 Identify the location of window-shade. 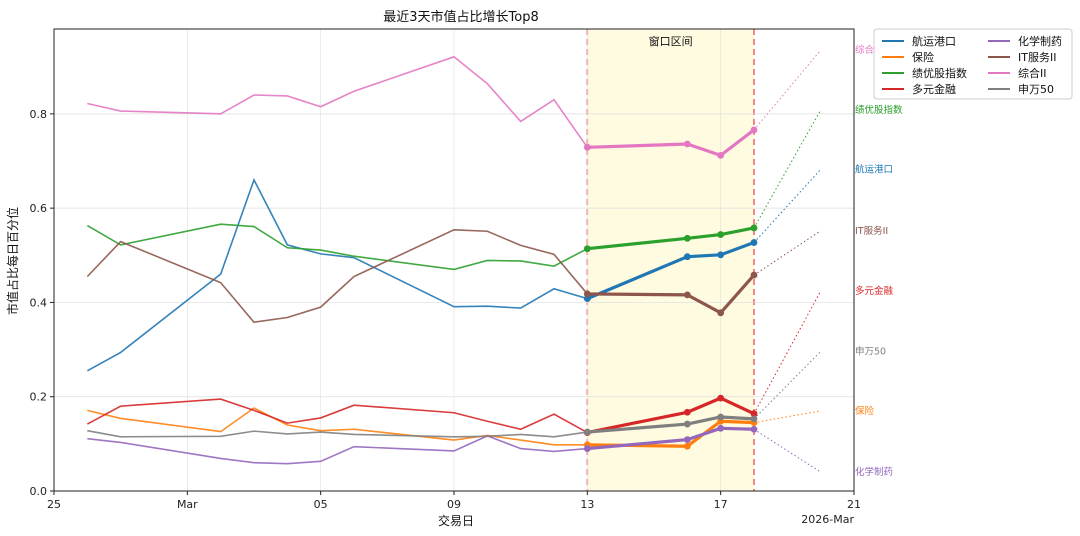
(670, 260).